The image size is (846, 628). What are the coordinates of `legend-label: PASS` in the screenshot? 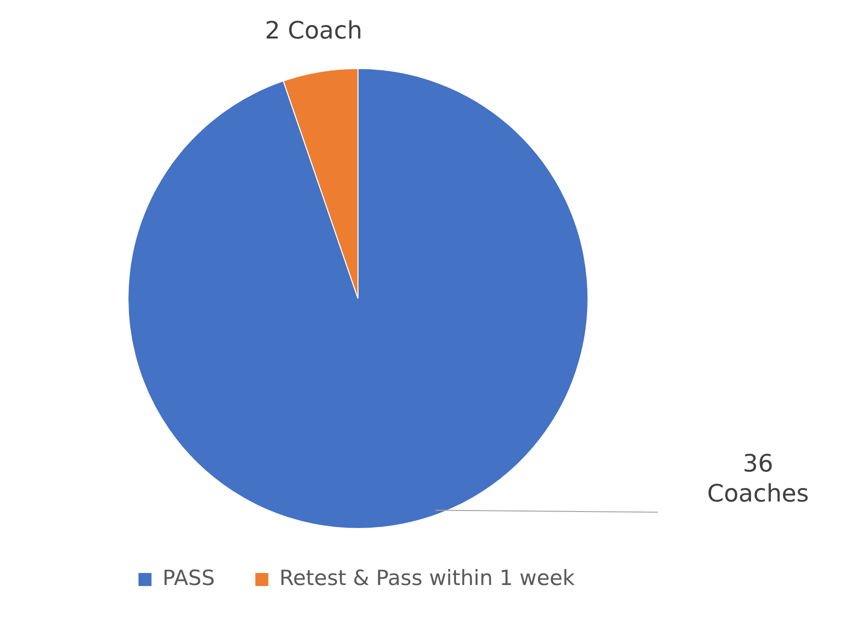 It's located at (188, 578).